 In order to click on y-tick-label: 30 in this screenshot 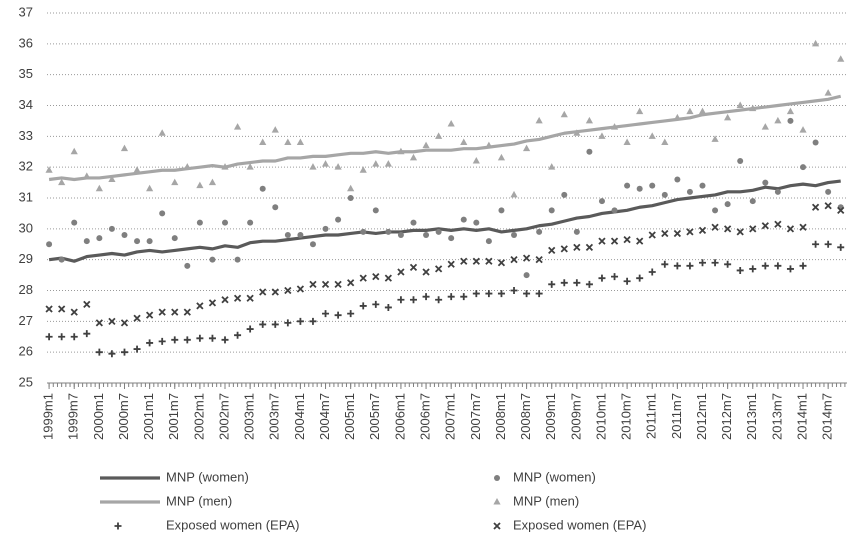, I will do `click(26, 227)`.